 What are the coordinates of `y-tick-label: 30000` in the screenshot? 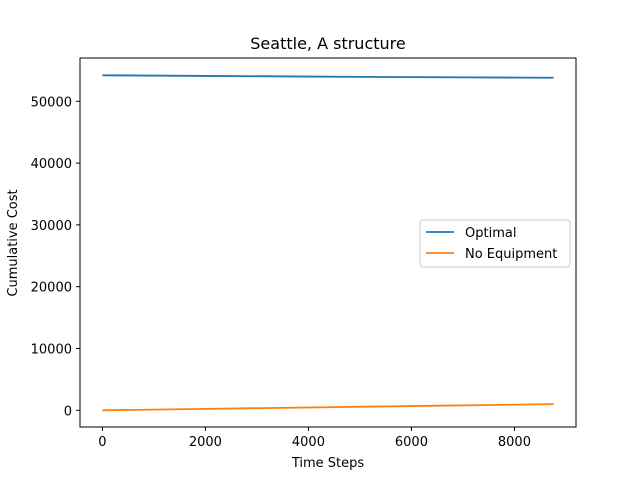 It's located at (51, 226).